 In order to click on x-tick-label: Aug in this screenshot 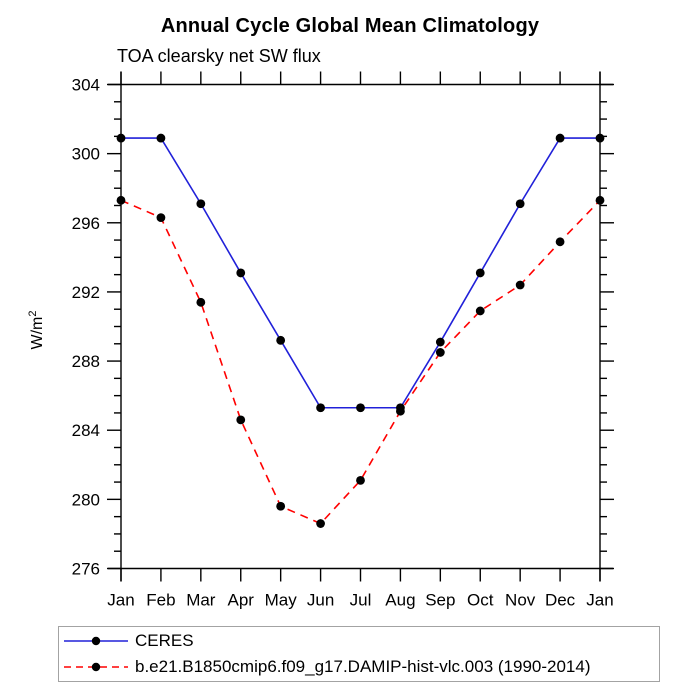, I will do `click(400, 600)`.